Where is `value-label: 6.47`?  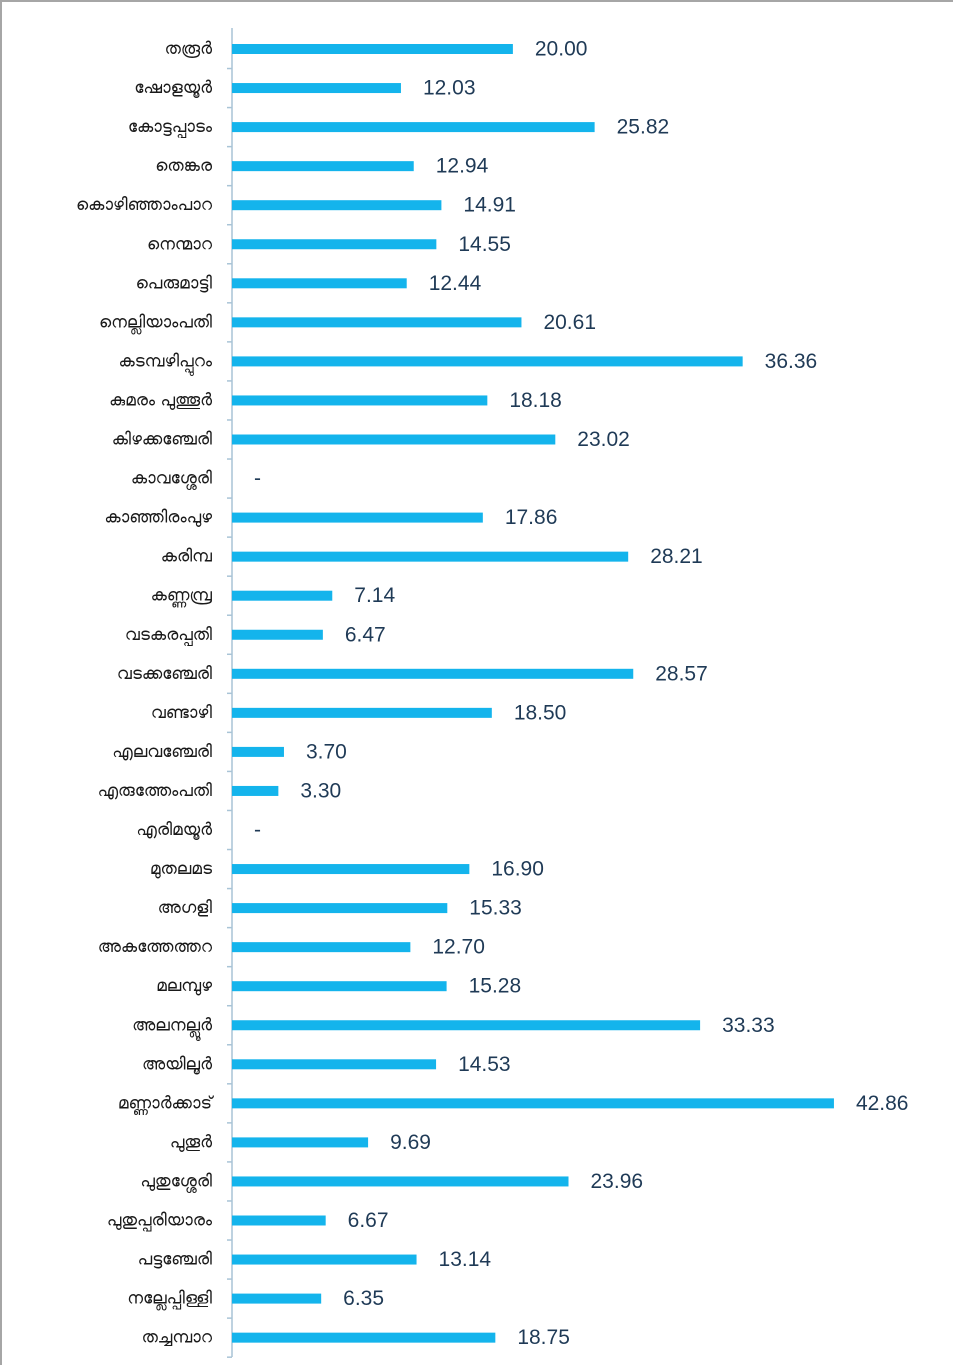
value-label: 6.47 is located at coordinates (365, 634).